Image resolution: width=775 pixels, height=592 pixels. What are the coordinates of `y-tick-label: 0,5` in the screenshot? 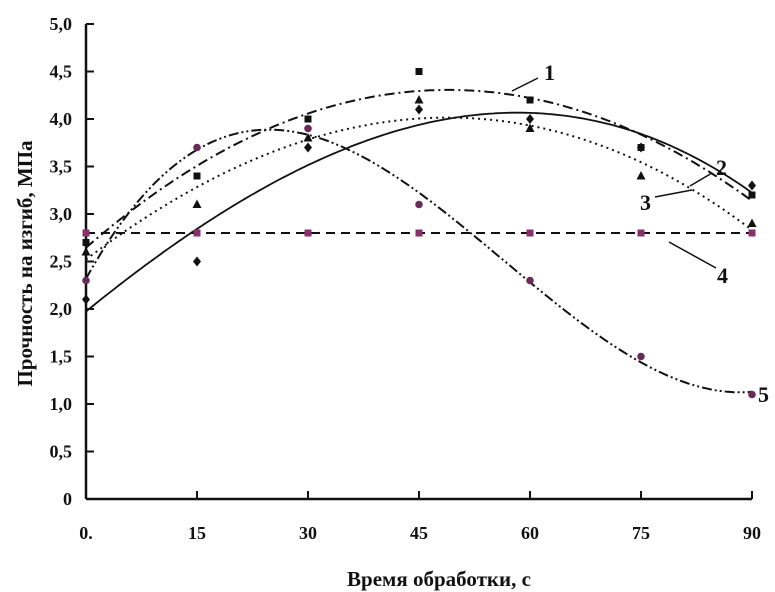 It's located at (61, 452).